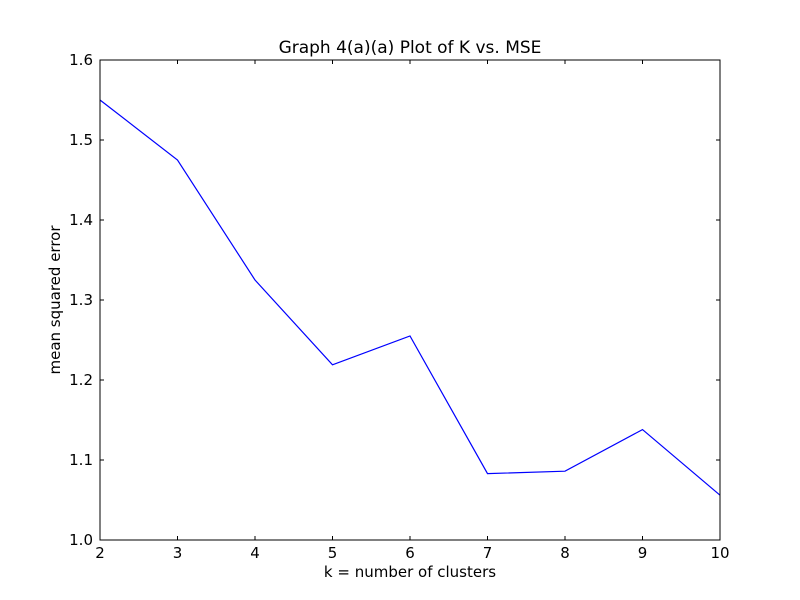  I want to click on x-tick-label: 9, so click(643, 553).